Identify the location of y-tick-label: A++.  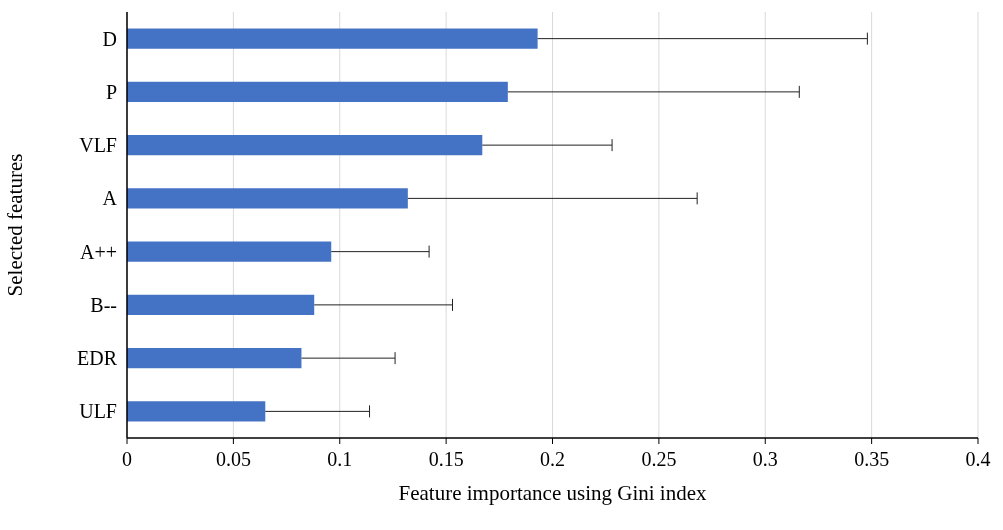
(98, 251).